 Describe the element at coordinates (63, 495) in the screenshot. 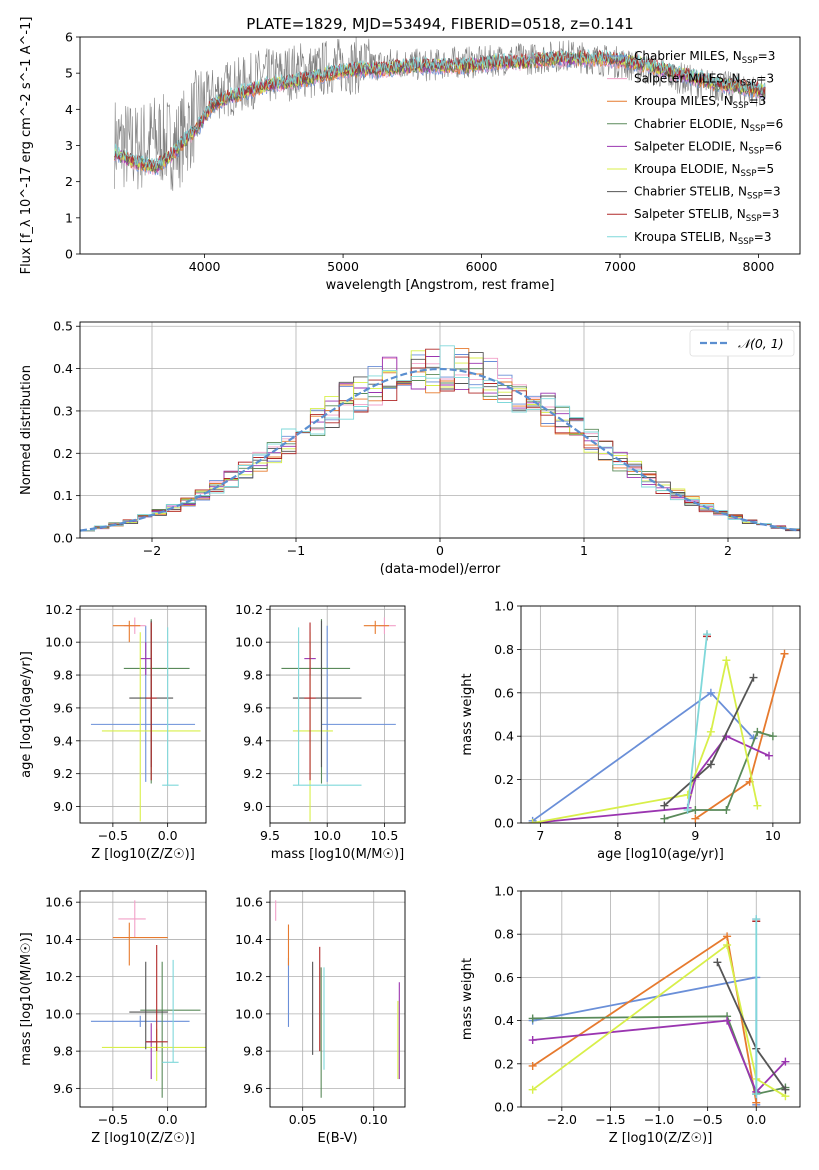

I see `y-tick-label: 0.1` at that location.